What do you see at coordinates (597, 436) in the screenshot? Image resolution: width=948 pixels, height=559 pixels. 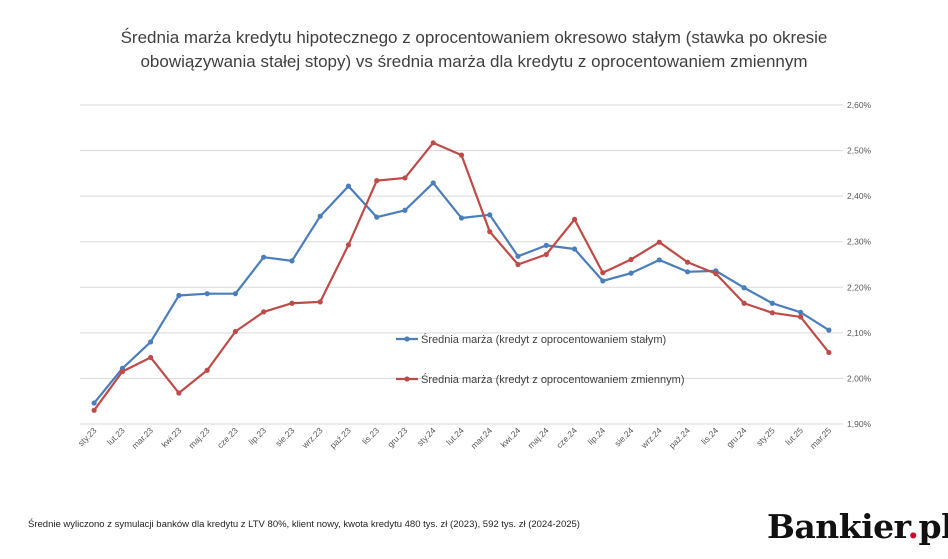 I see `x-tick-label: lip.24` at bounding box center [597, 436].